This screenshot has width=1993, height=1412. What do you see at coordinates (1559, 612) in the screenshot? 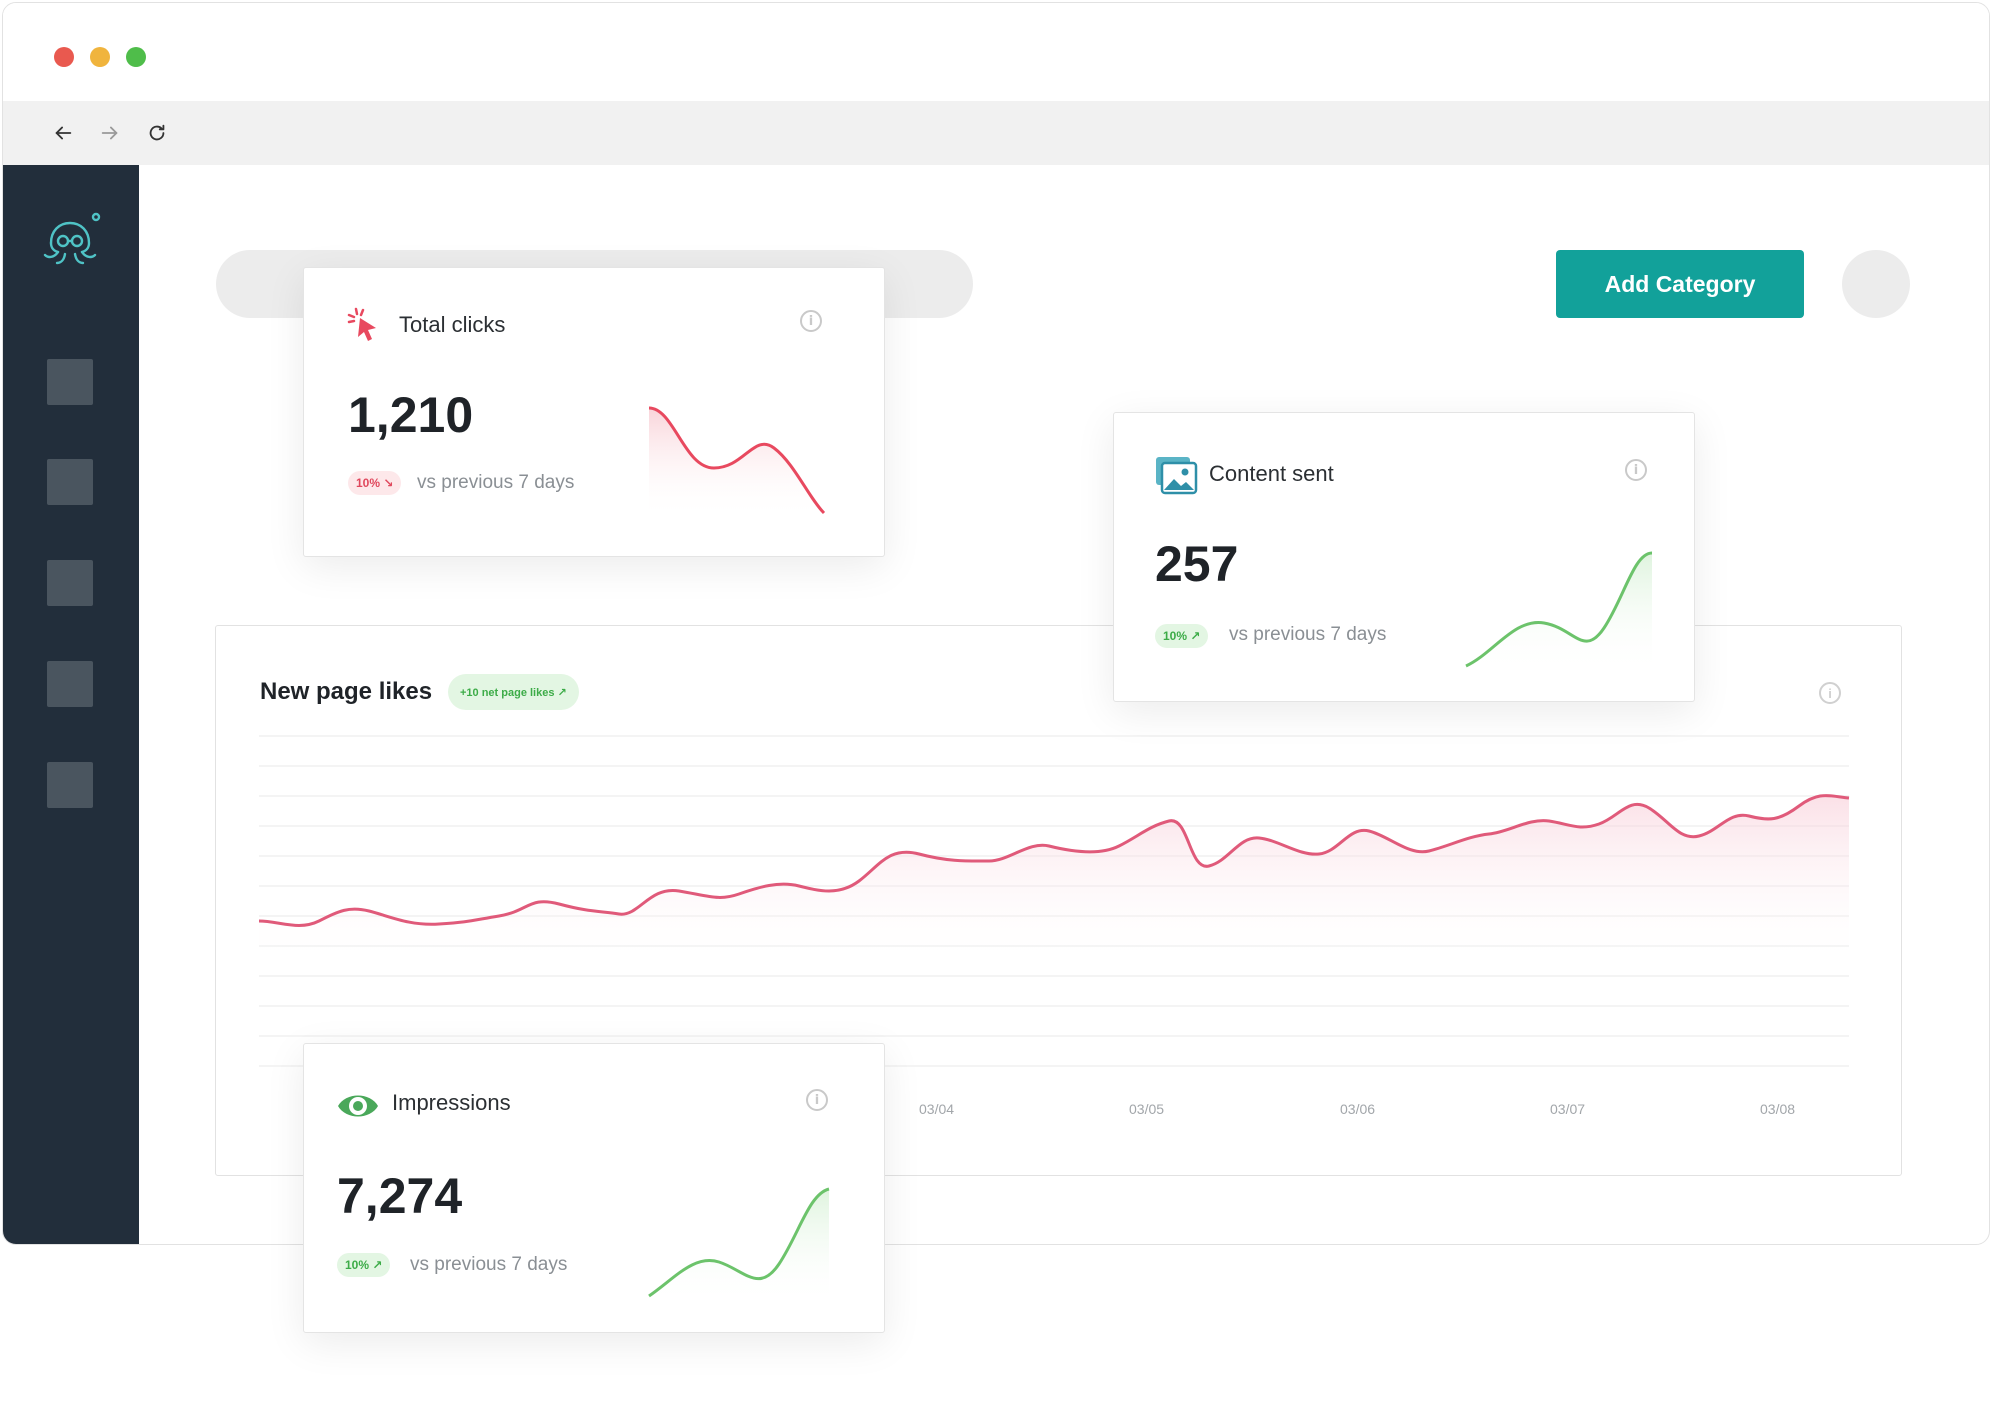
I see `content-sent-sparkline` at bounding box center [1559, 612].